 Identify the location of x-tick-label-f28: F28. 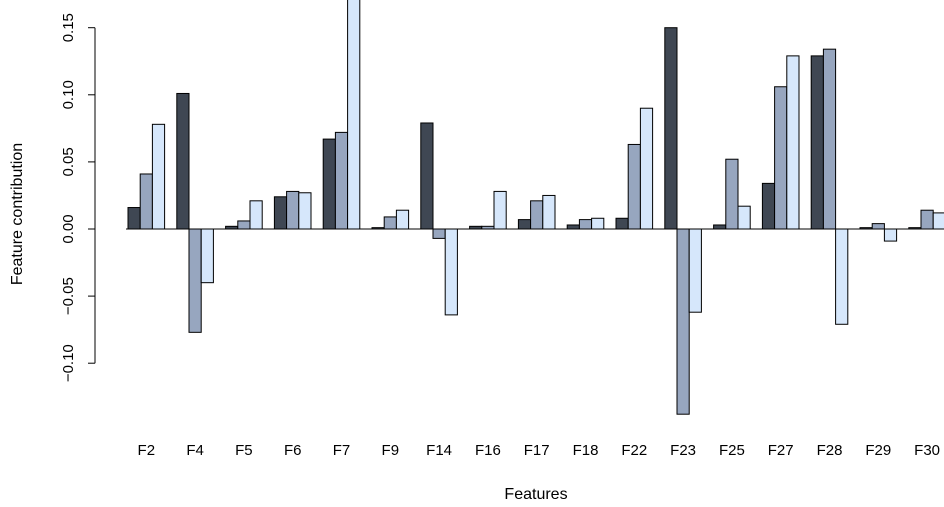
(830, 450).